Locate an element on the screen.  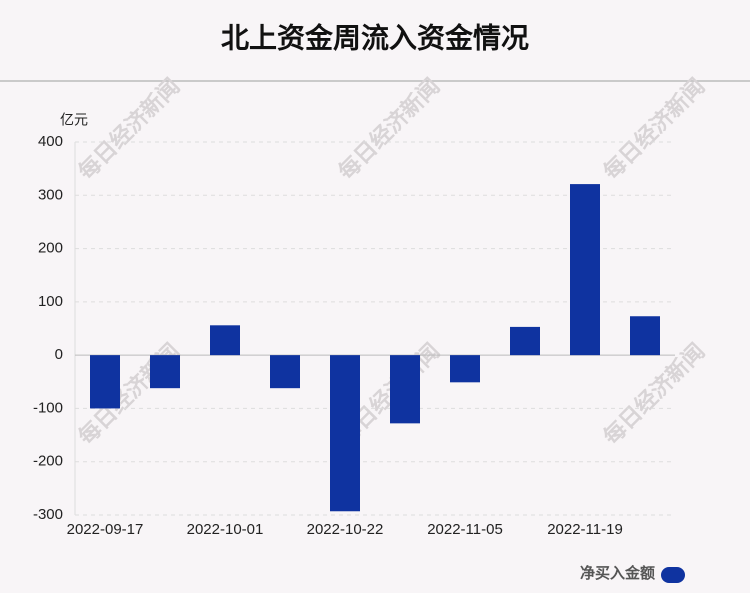
x-tick-label: 2022-10-01 is located at coordinates (225, 529).